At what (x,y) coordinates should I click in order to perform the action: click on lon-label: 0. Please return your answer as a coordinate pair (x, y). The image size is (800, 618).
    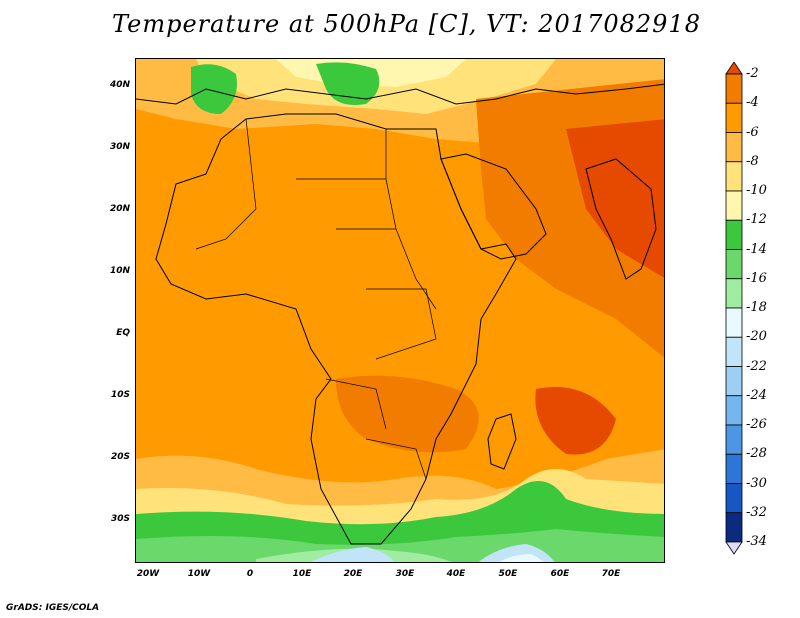
    Looking at the image, I should click on (250, 574).